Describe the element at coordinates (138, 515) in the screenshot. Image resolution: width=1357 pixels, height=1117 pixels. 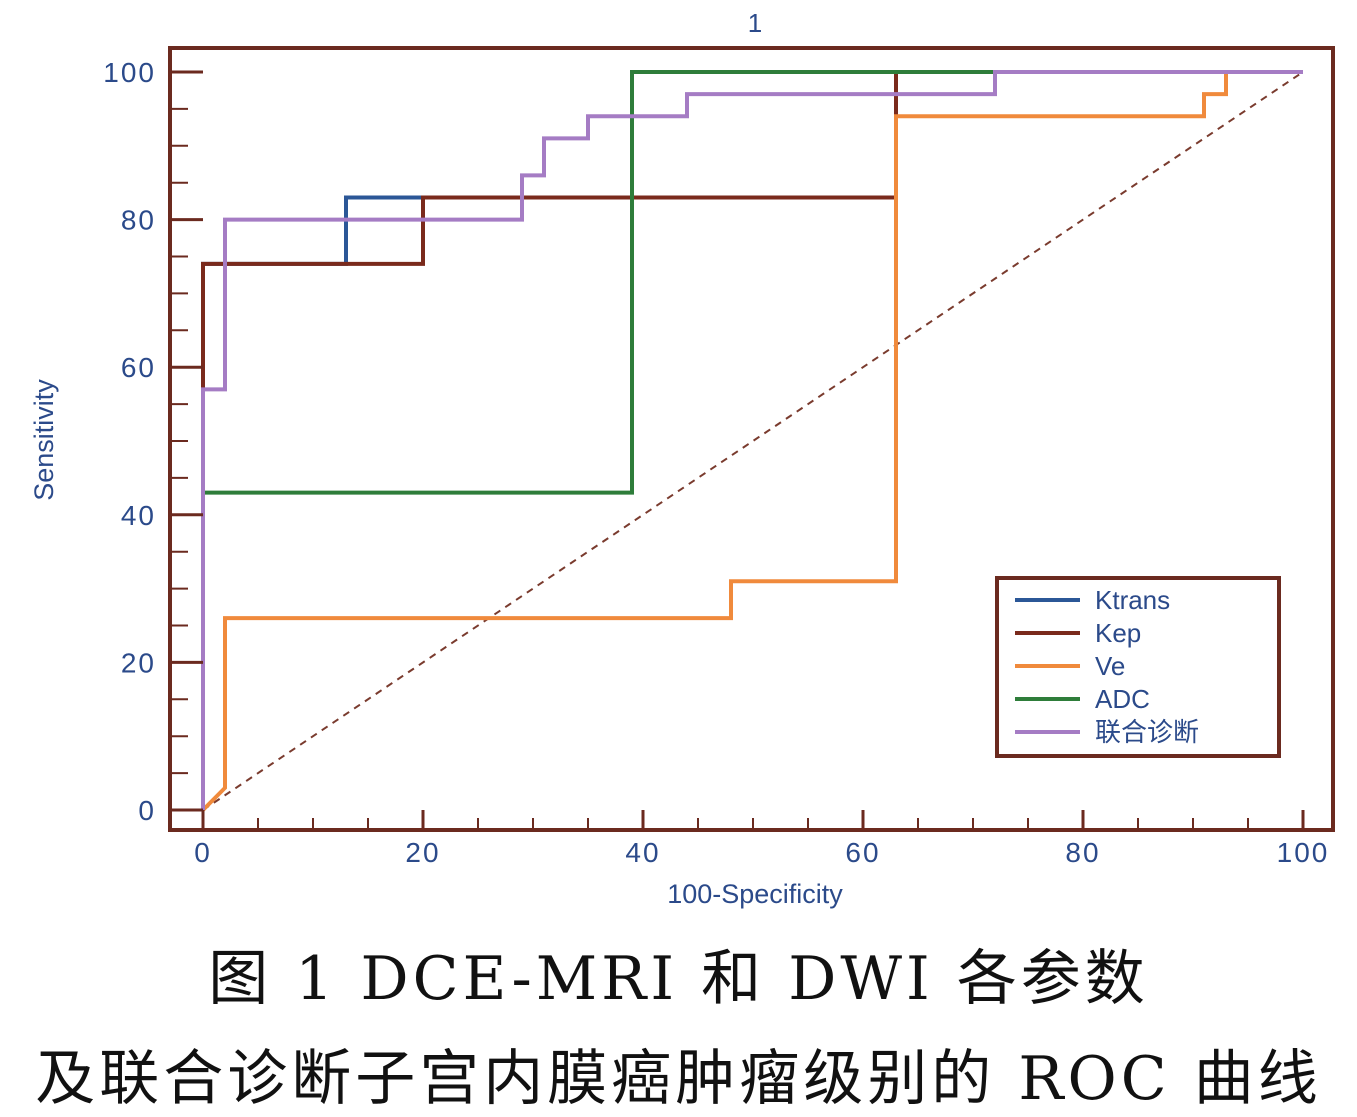
I see `y-tick-label: 40` at that location.